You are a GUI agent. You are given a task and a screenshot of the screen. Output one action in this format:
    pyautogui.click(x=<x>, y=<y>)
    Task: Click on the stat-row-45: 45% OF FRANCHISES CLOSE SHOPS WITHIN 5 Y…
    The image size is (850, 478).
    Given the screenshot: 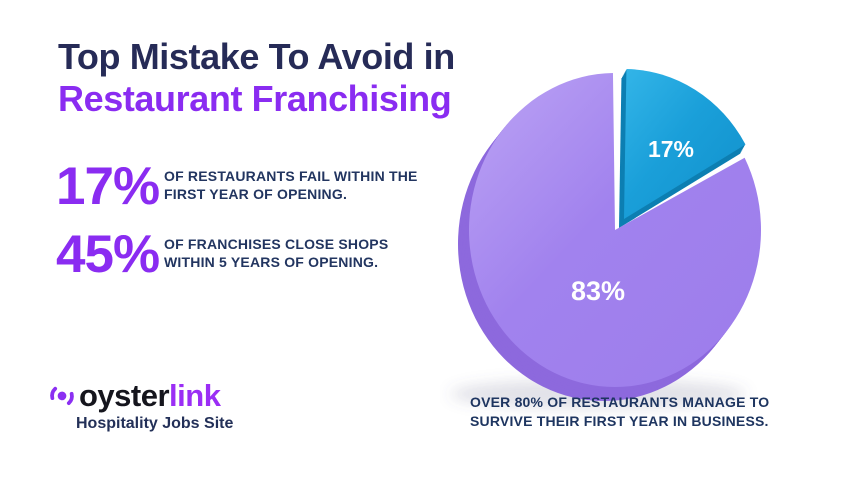 What is the action you would take?
    pyautogui.click(x=241, y=254)
    